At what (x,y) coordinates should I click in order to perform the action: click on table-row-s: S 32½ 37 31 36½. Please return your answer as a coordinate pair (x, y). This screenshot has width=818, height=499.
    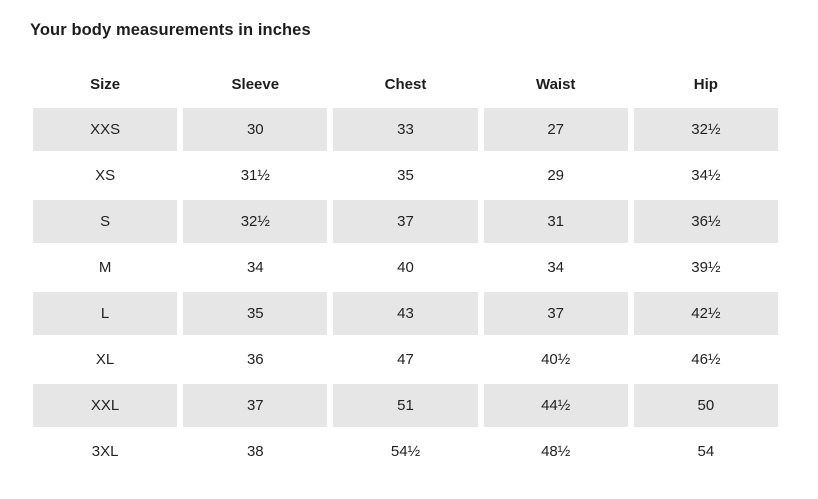
    Looking at the image, I should click on (405, 221).